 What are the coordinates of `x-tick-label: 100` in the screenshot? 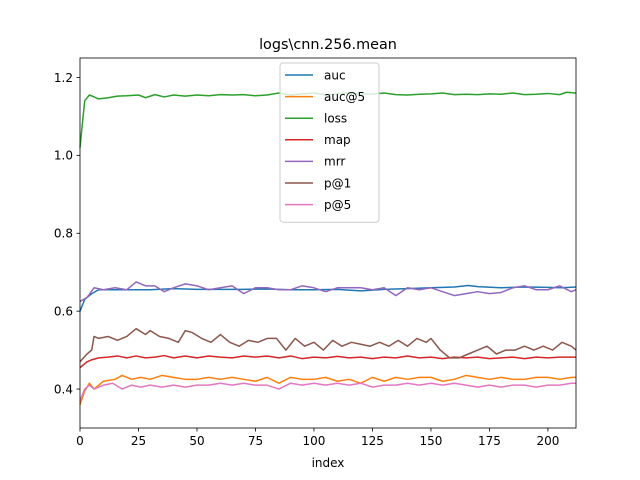 It's located at (314, 441).